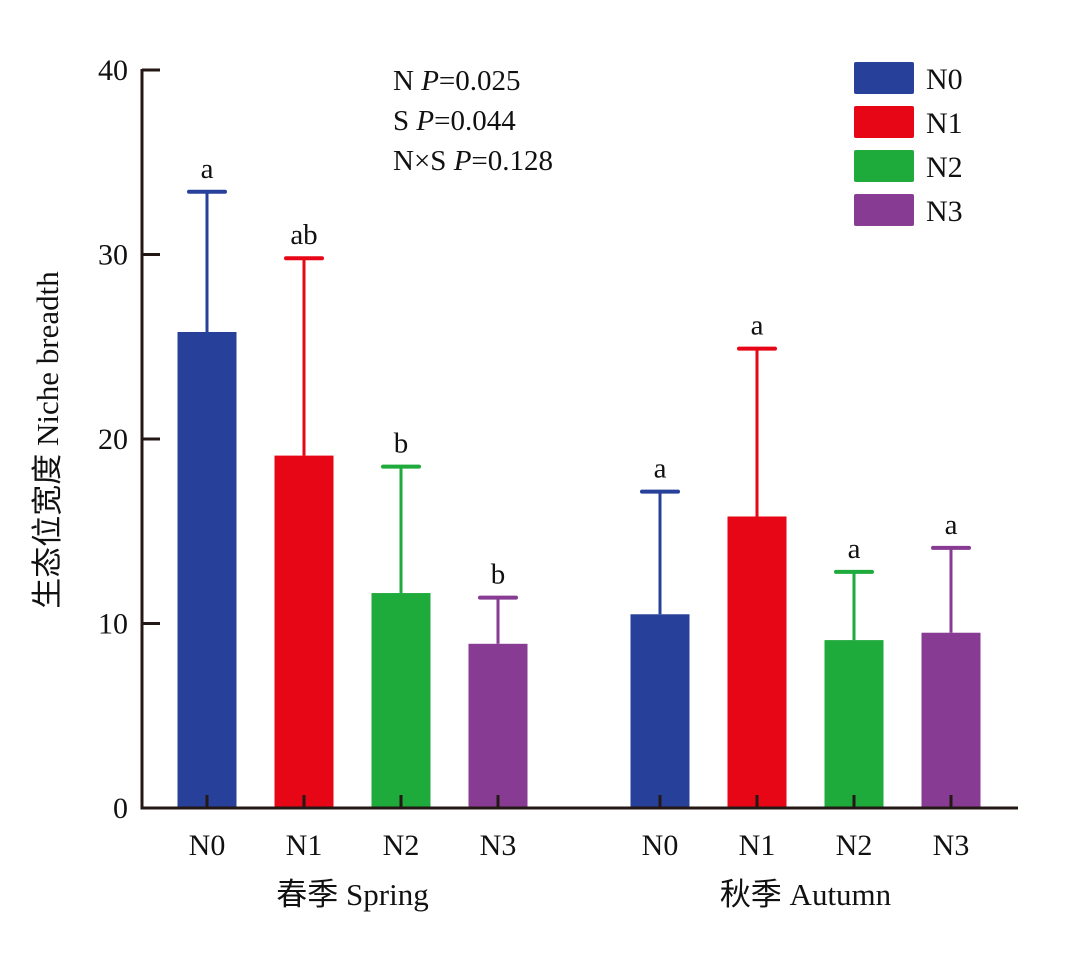 The image size is (1080, 972). I want to click on stat-p-value: =0.025, so click(480, 81).